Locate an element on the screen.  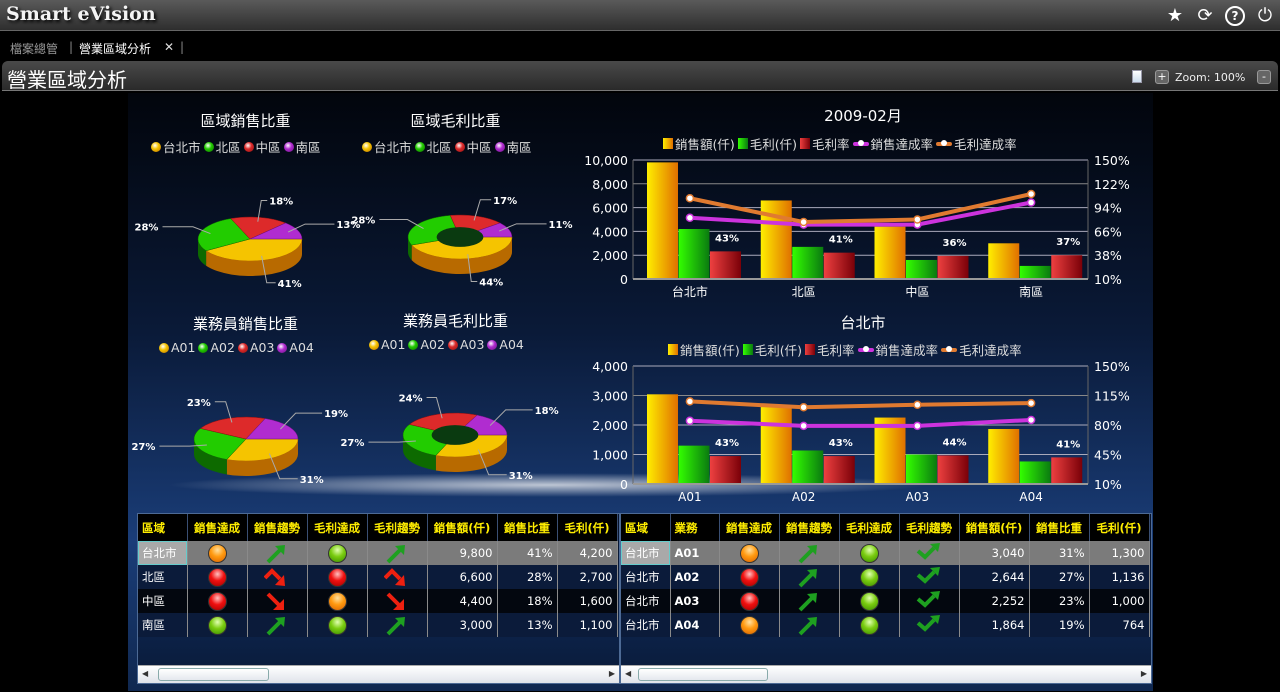
help-icon: ? is located at coordinates (1235, 16).